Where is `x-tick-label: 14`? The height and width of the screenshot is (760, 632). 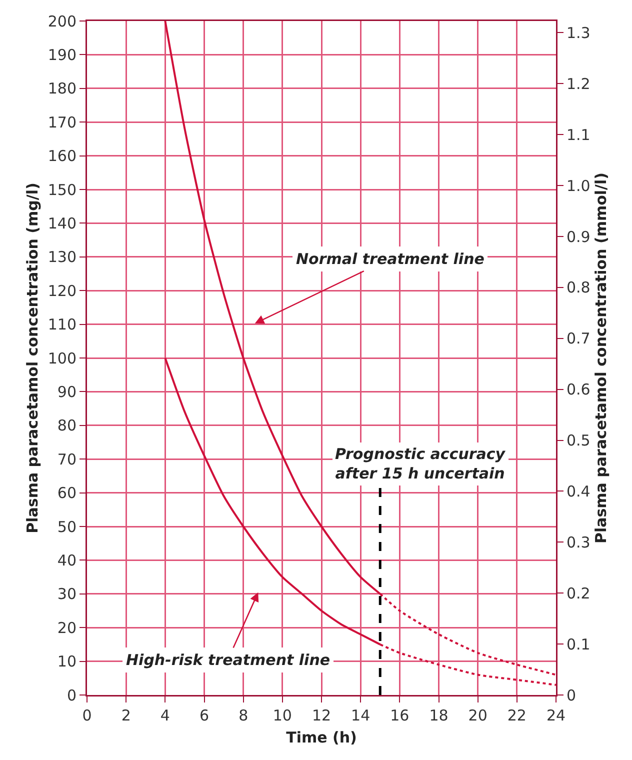 x-tick-label: 14 is located at coordinates (360, 715).